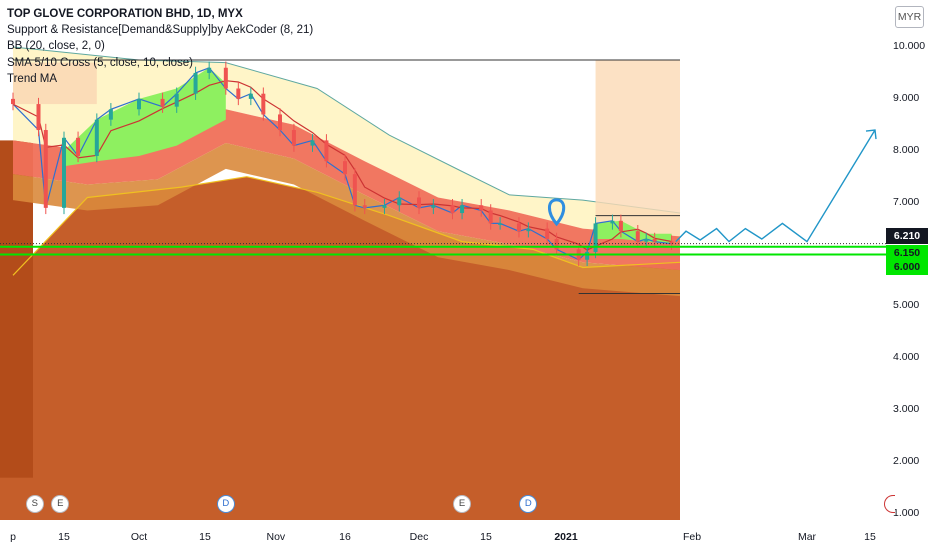 This screenshot has height=550, width=932. Describe the element at coordinates (906, 149) in the screenshot. I see `price-tick-label: 8.000` at that location.